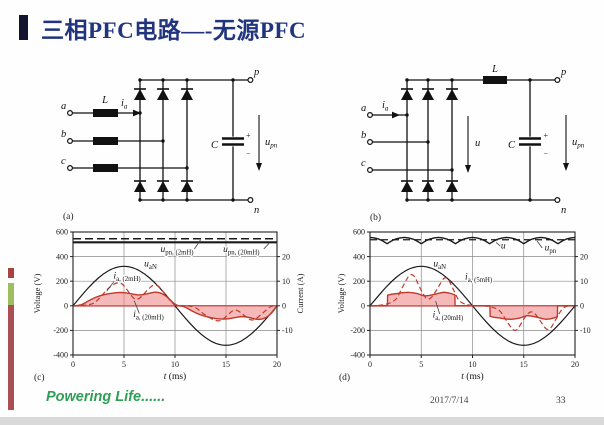 The image size is (604, 425). Describe the element at coordinates (68, 216) in the screenshot. I see `svg-text: (a)` at that location.